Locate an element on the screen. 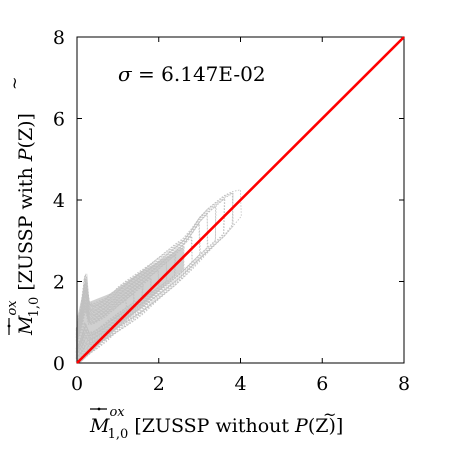 The height and width of the screenshot is (451, 451). scatter-cloud is located at coordinates (158, 276).